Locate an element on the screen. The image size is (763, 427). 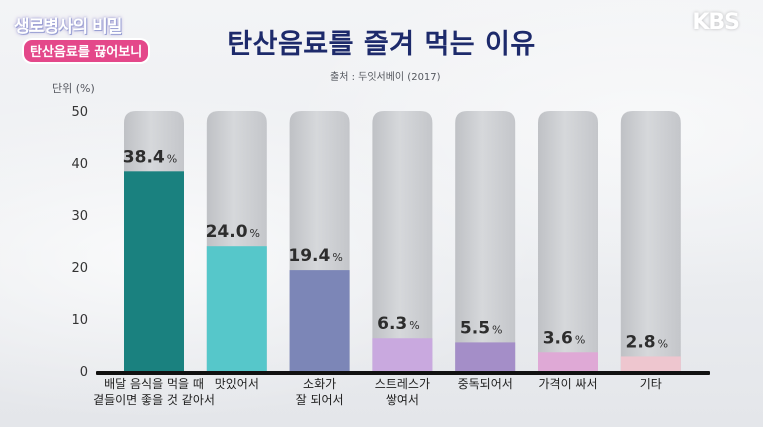
y-tick-label: 30 is located at coordinates (79, 216).